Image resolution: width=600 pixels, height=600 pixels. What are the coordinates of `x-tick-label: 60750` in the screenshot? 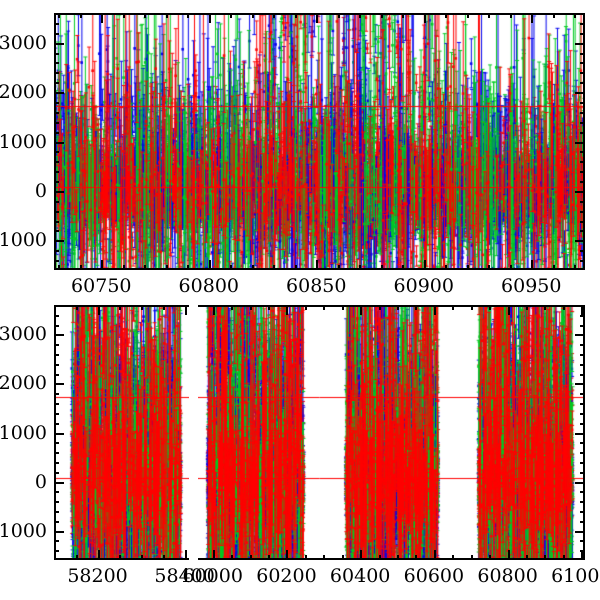 It's located at (101, 286).